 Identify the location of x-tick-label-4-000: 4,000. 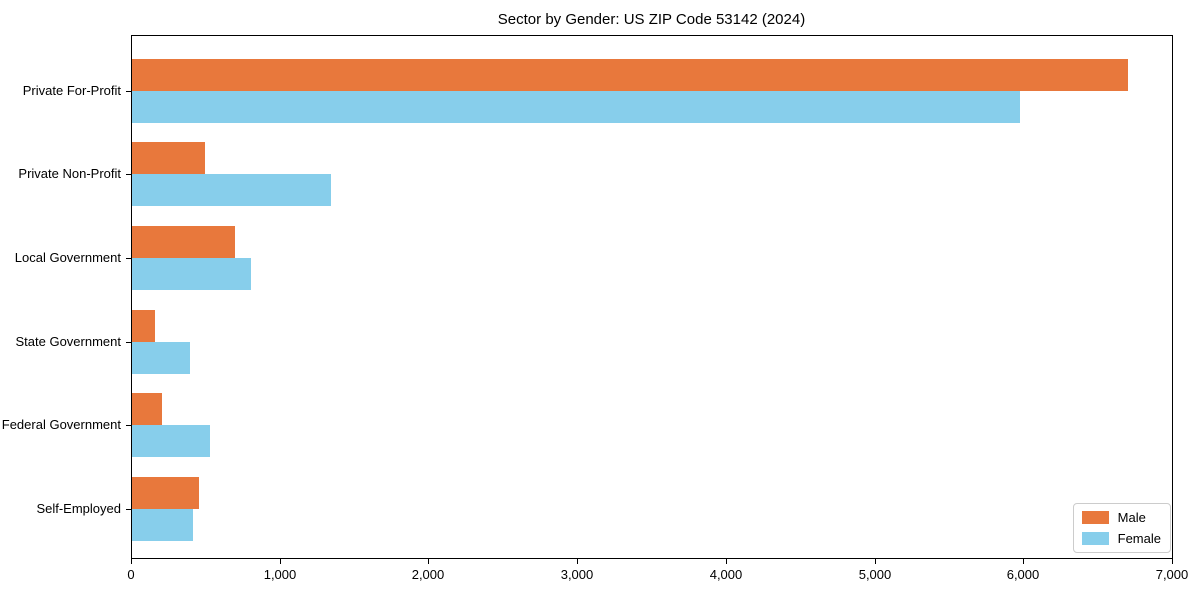
(726, 574).